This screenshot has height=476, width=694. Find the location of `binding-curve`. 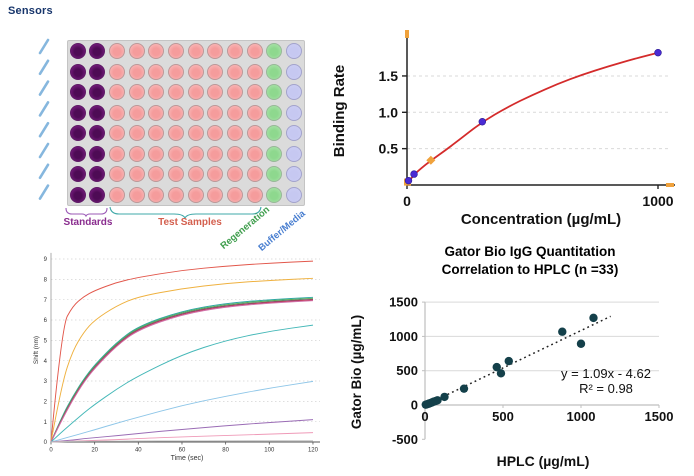

binding-curve is located at coordinates (532, 118).